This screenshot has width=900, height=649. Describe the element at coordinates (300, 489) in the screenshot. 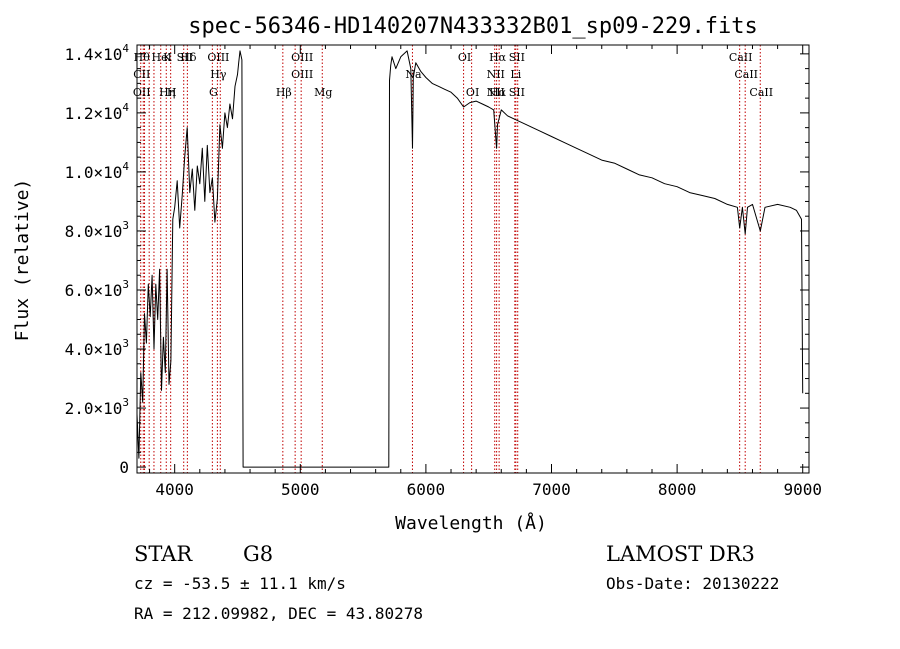

I see `x-tick-label: 5000` at that location.